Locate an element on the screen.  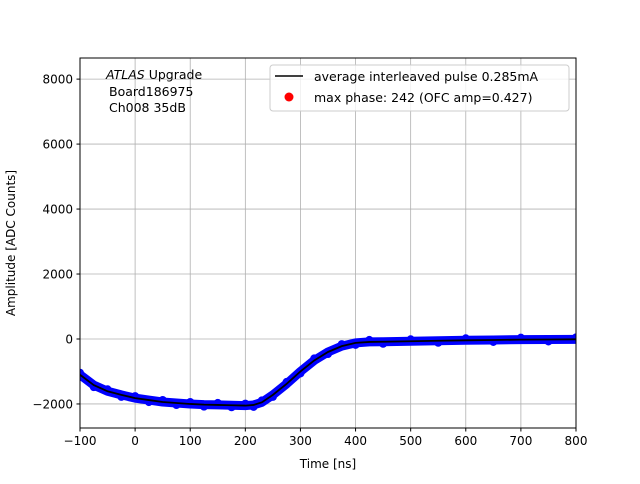
channel-label: Ch008 35dB is located at coordinates (147, 107).